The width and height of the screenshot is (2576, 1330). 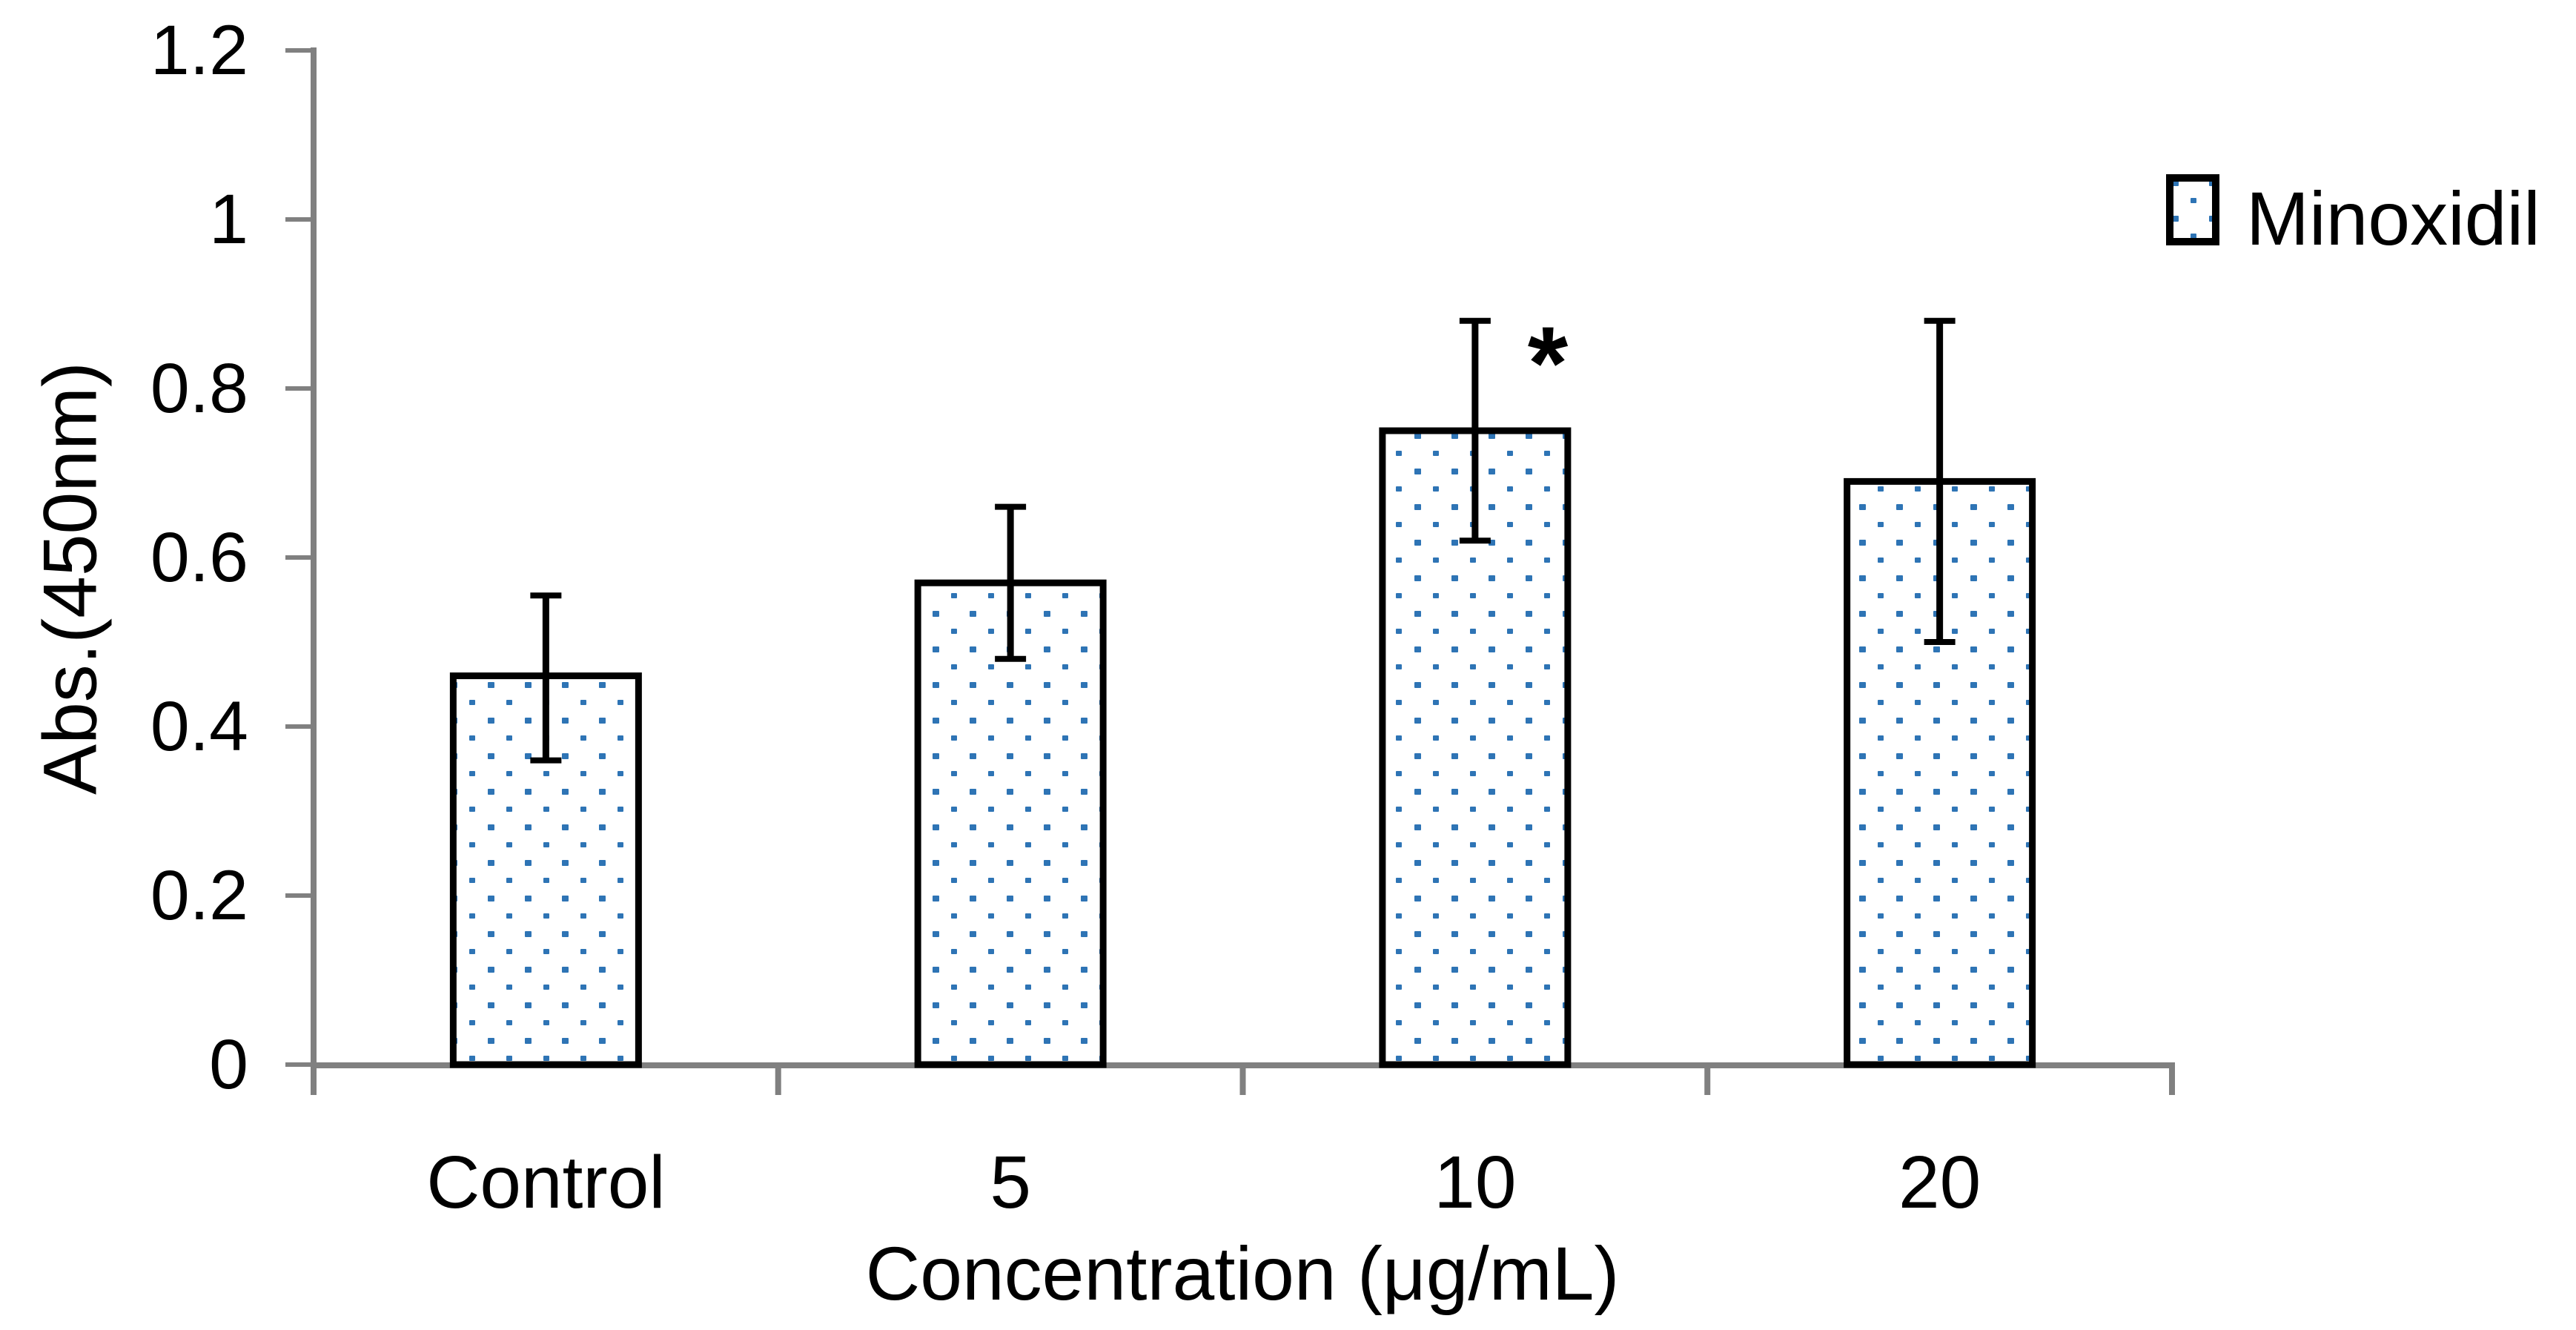 What do you see at coordinates (199, 388) in the screenshot?
I see `y-tick-label: 0.8` at bounding box center [199, 388].